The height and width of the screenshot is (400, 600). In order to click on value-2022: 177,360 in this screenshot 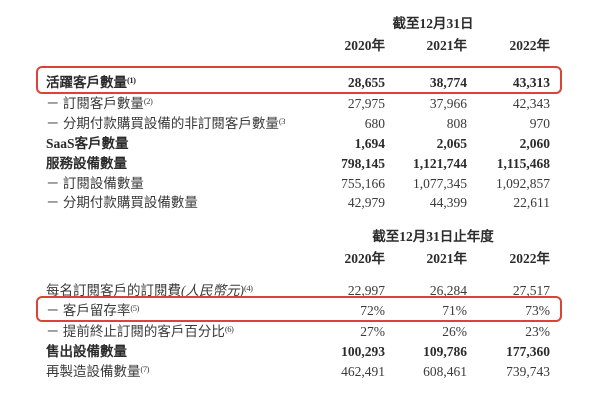, I will do `click(528, 351)`.